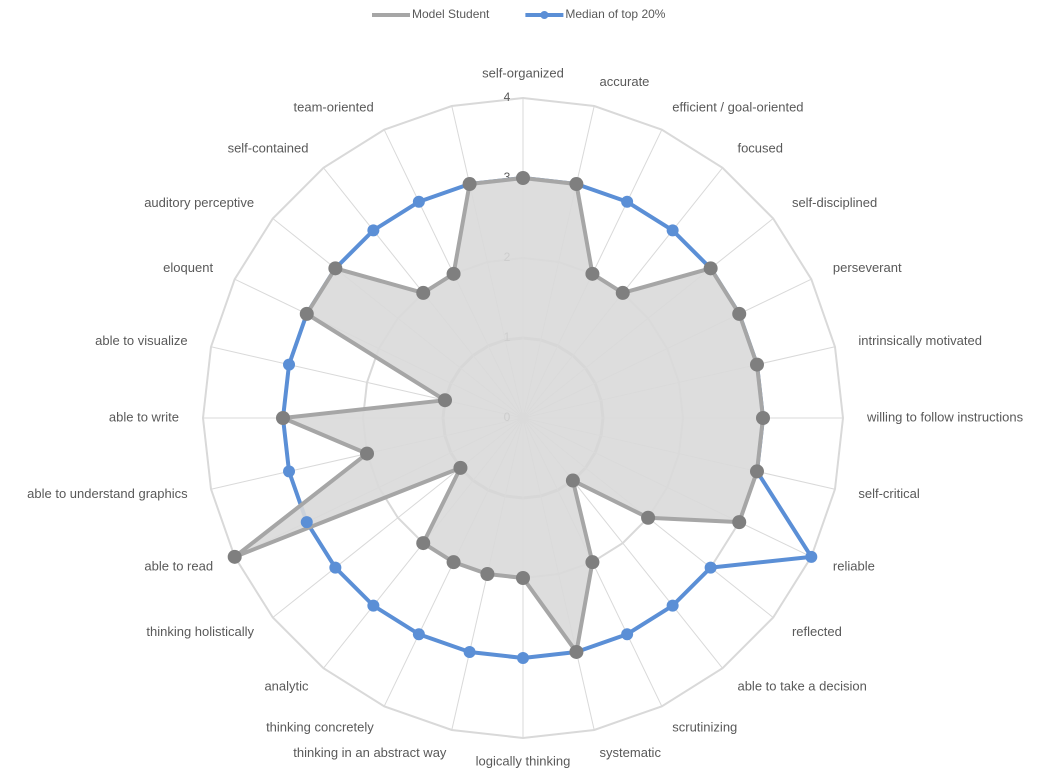 This screenshot has height=776, width=1044. What do you see at coordinates (200, 631) in the screenshot?
I see `category-label: thinking holistically` at bounding box center [200, 631].